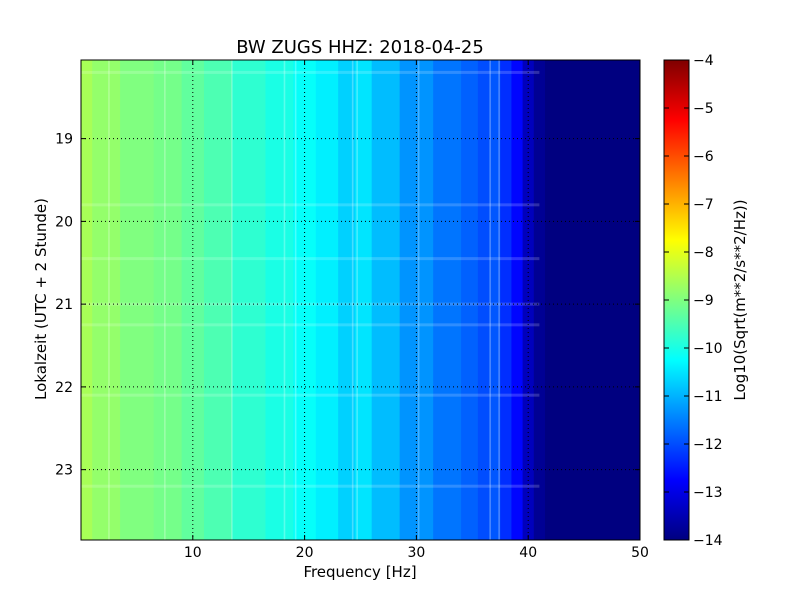 The image size is (800, 600). What do you see at coordinates (64, 305) in the screenshot?
I see `y-tick-label: 21` at bounding box center [64, 305].